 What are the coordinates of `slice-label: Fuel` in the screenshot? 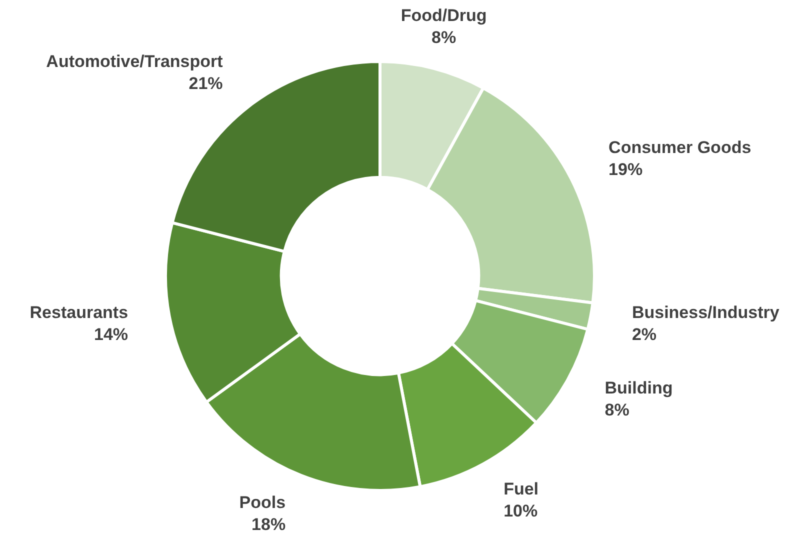 It's located at (521, 488).